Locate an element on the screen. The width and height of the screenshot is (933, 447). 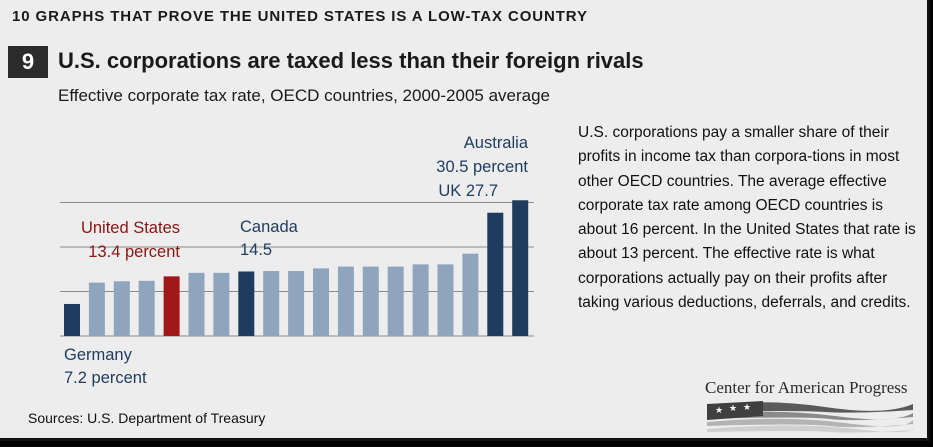
bar-annotation: Germany 7.2 percent is located at coordinates (105, 366).